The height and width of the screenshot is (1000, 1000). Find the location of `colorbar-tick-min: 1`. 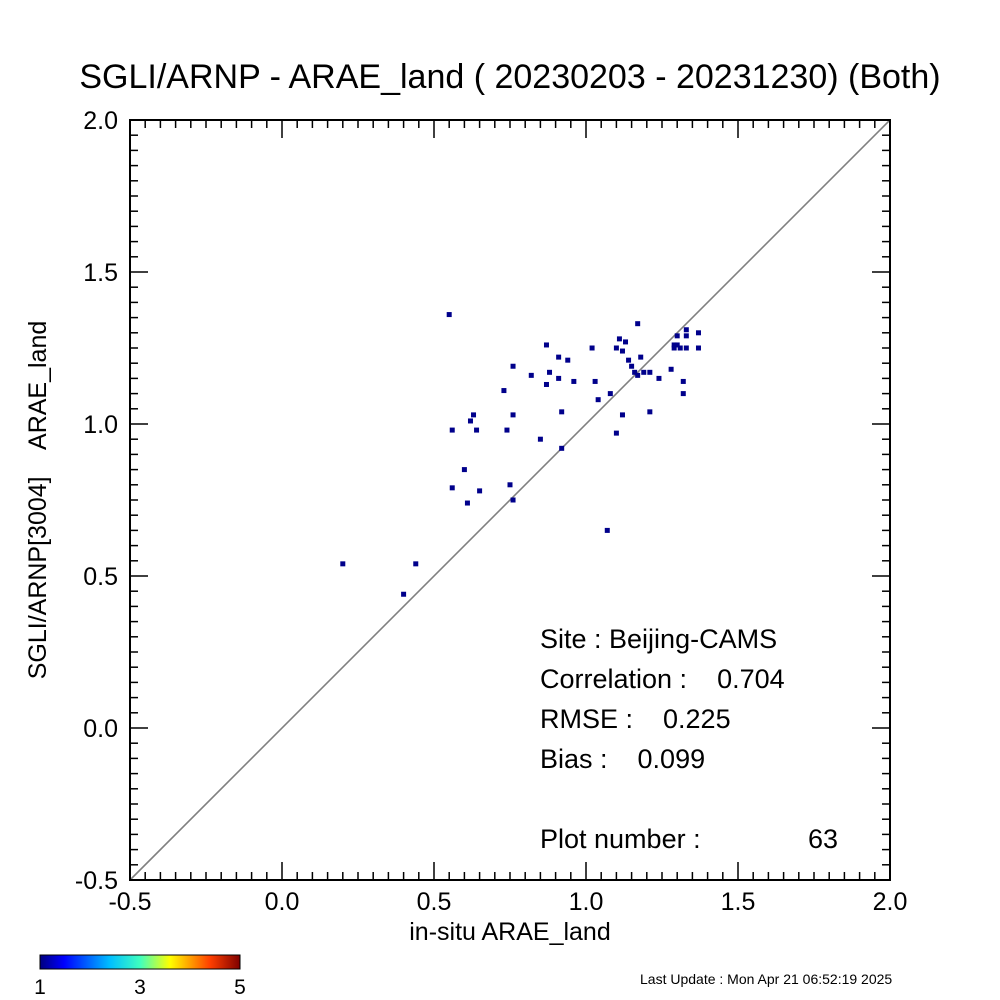

colorbar-tick-min: 1 is located at coordinates (40, 987).